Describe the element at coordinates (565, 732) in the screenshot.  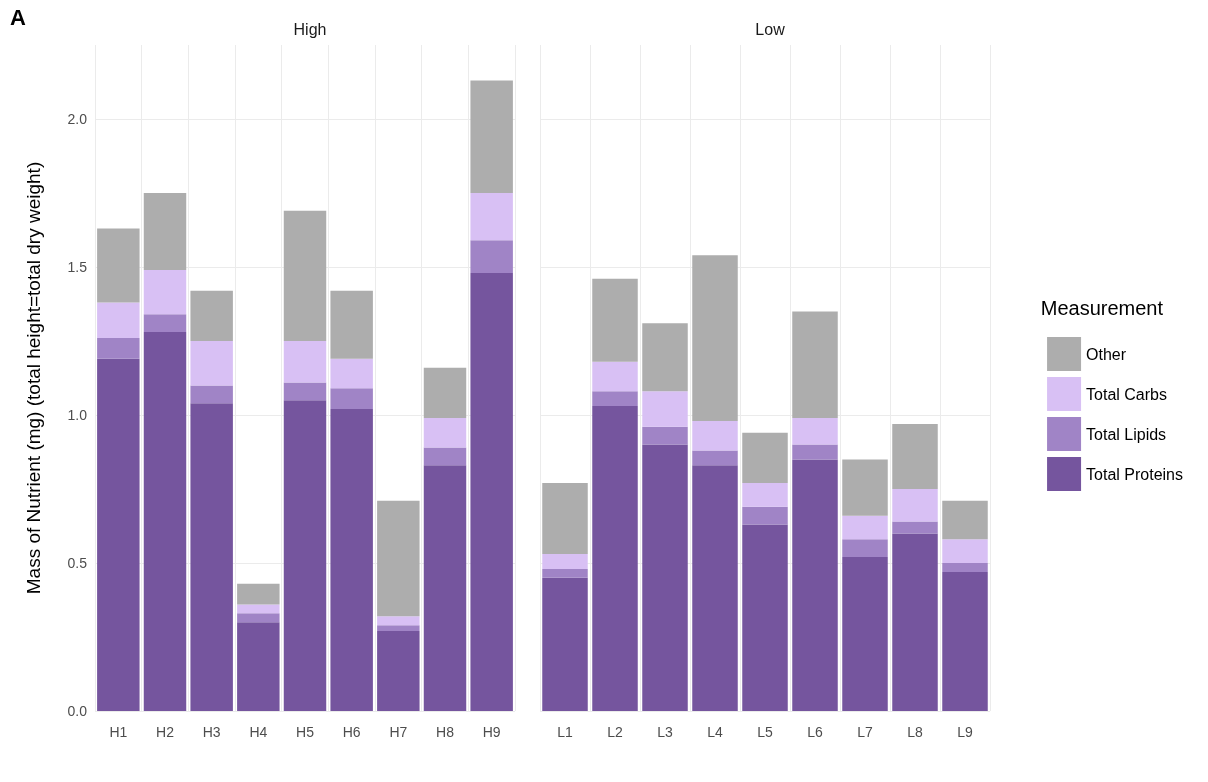
I see `x-tick-label: L1` at that location.